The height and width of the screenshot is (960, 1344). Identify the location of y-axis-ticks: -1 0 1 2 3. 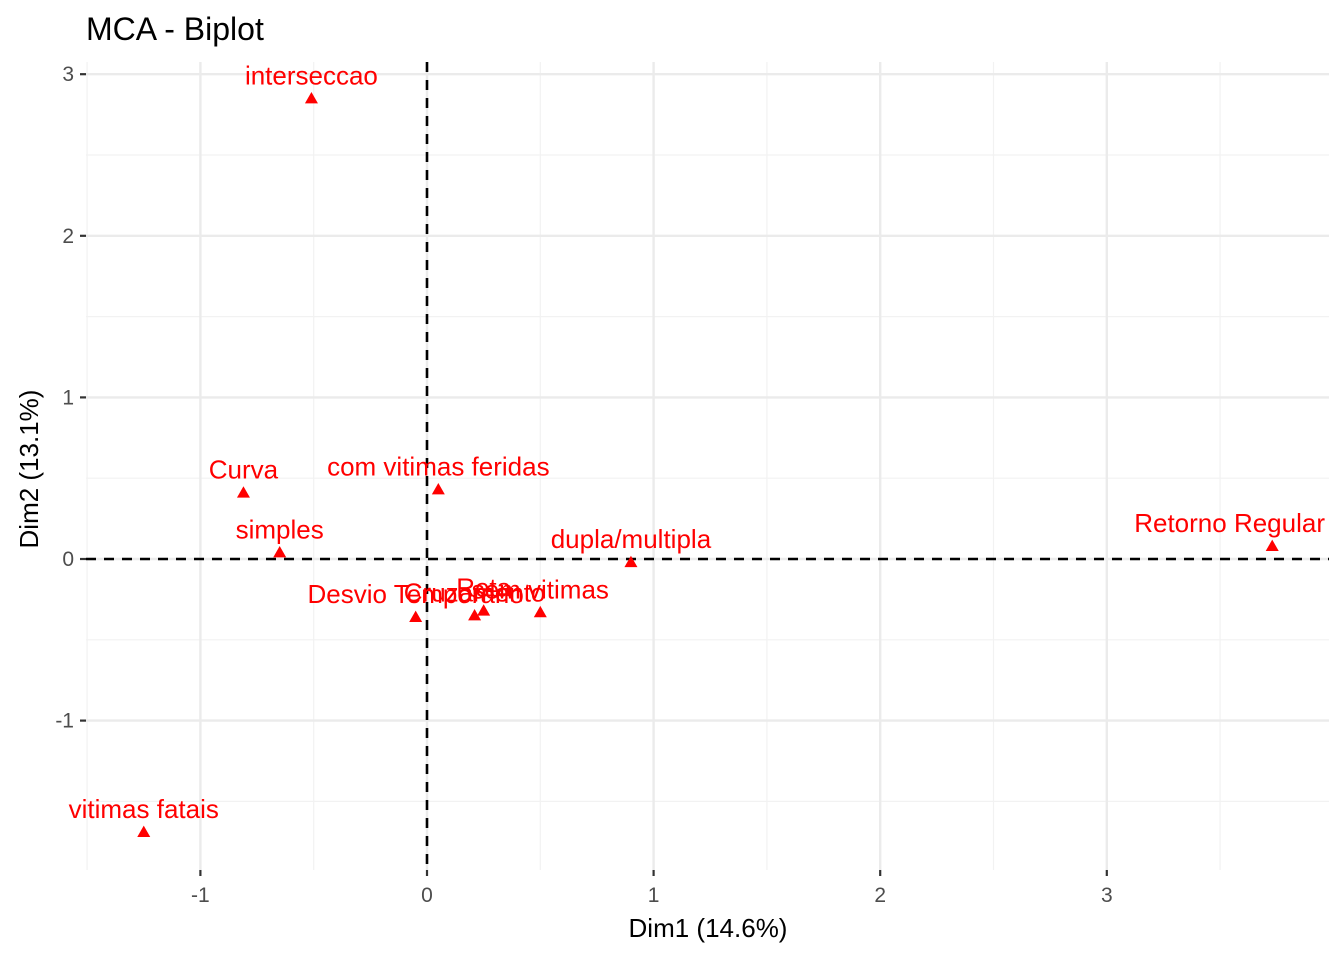
(70, 398).